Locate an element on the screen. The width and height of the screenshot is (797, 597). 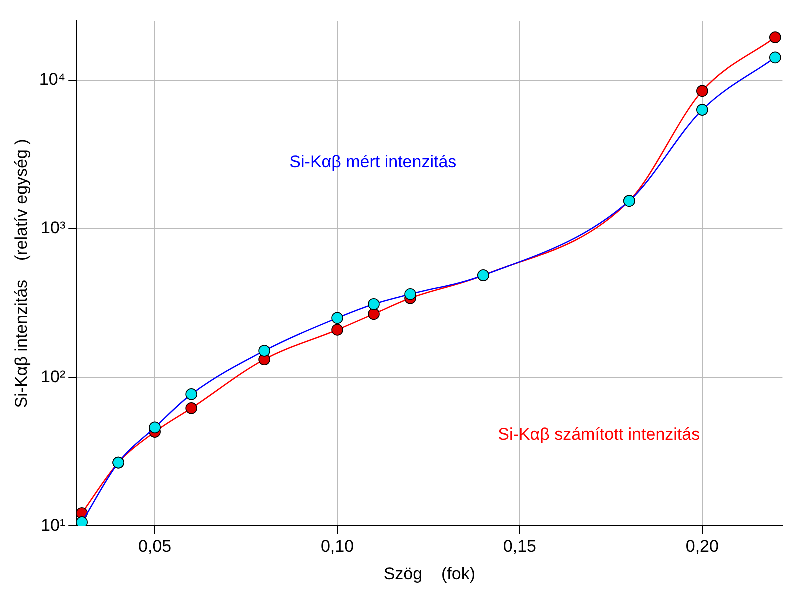
x-tick-label: 0,10 is located at coordinates (337, 546).